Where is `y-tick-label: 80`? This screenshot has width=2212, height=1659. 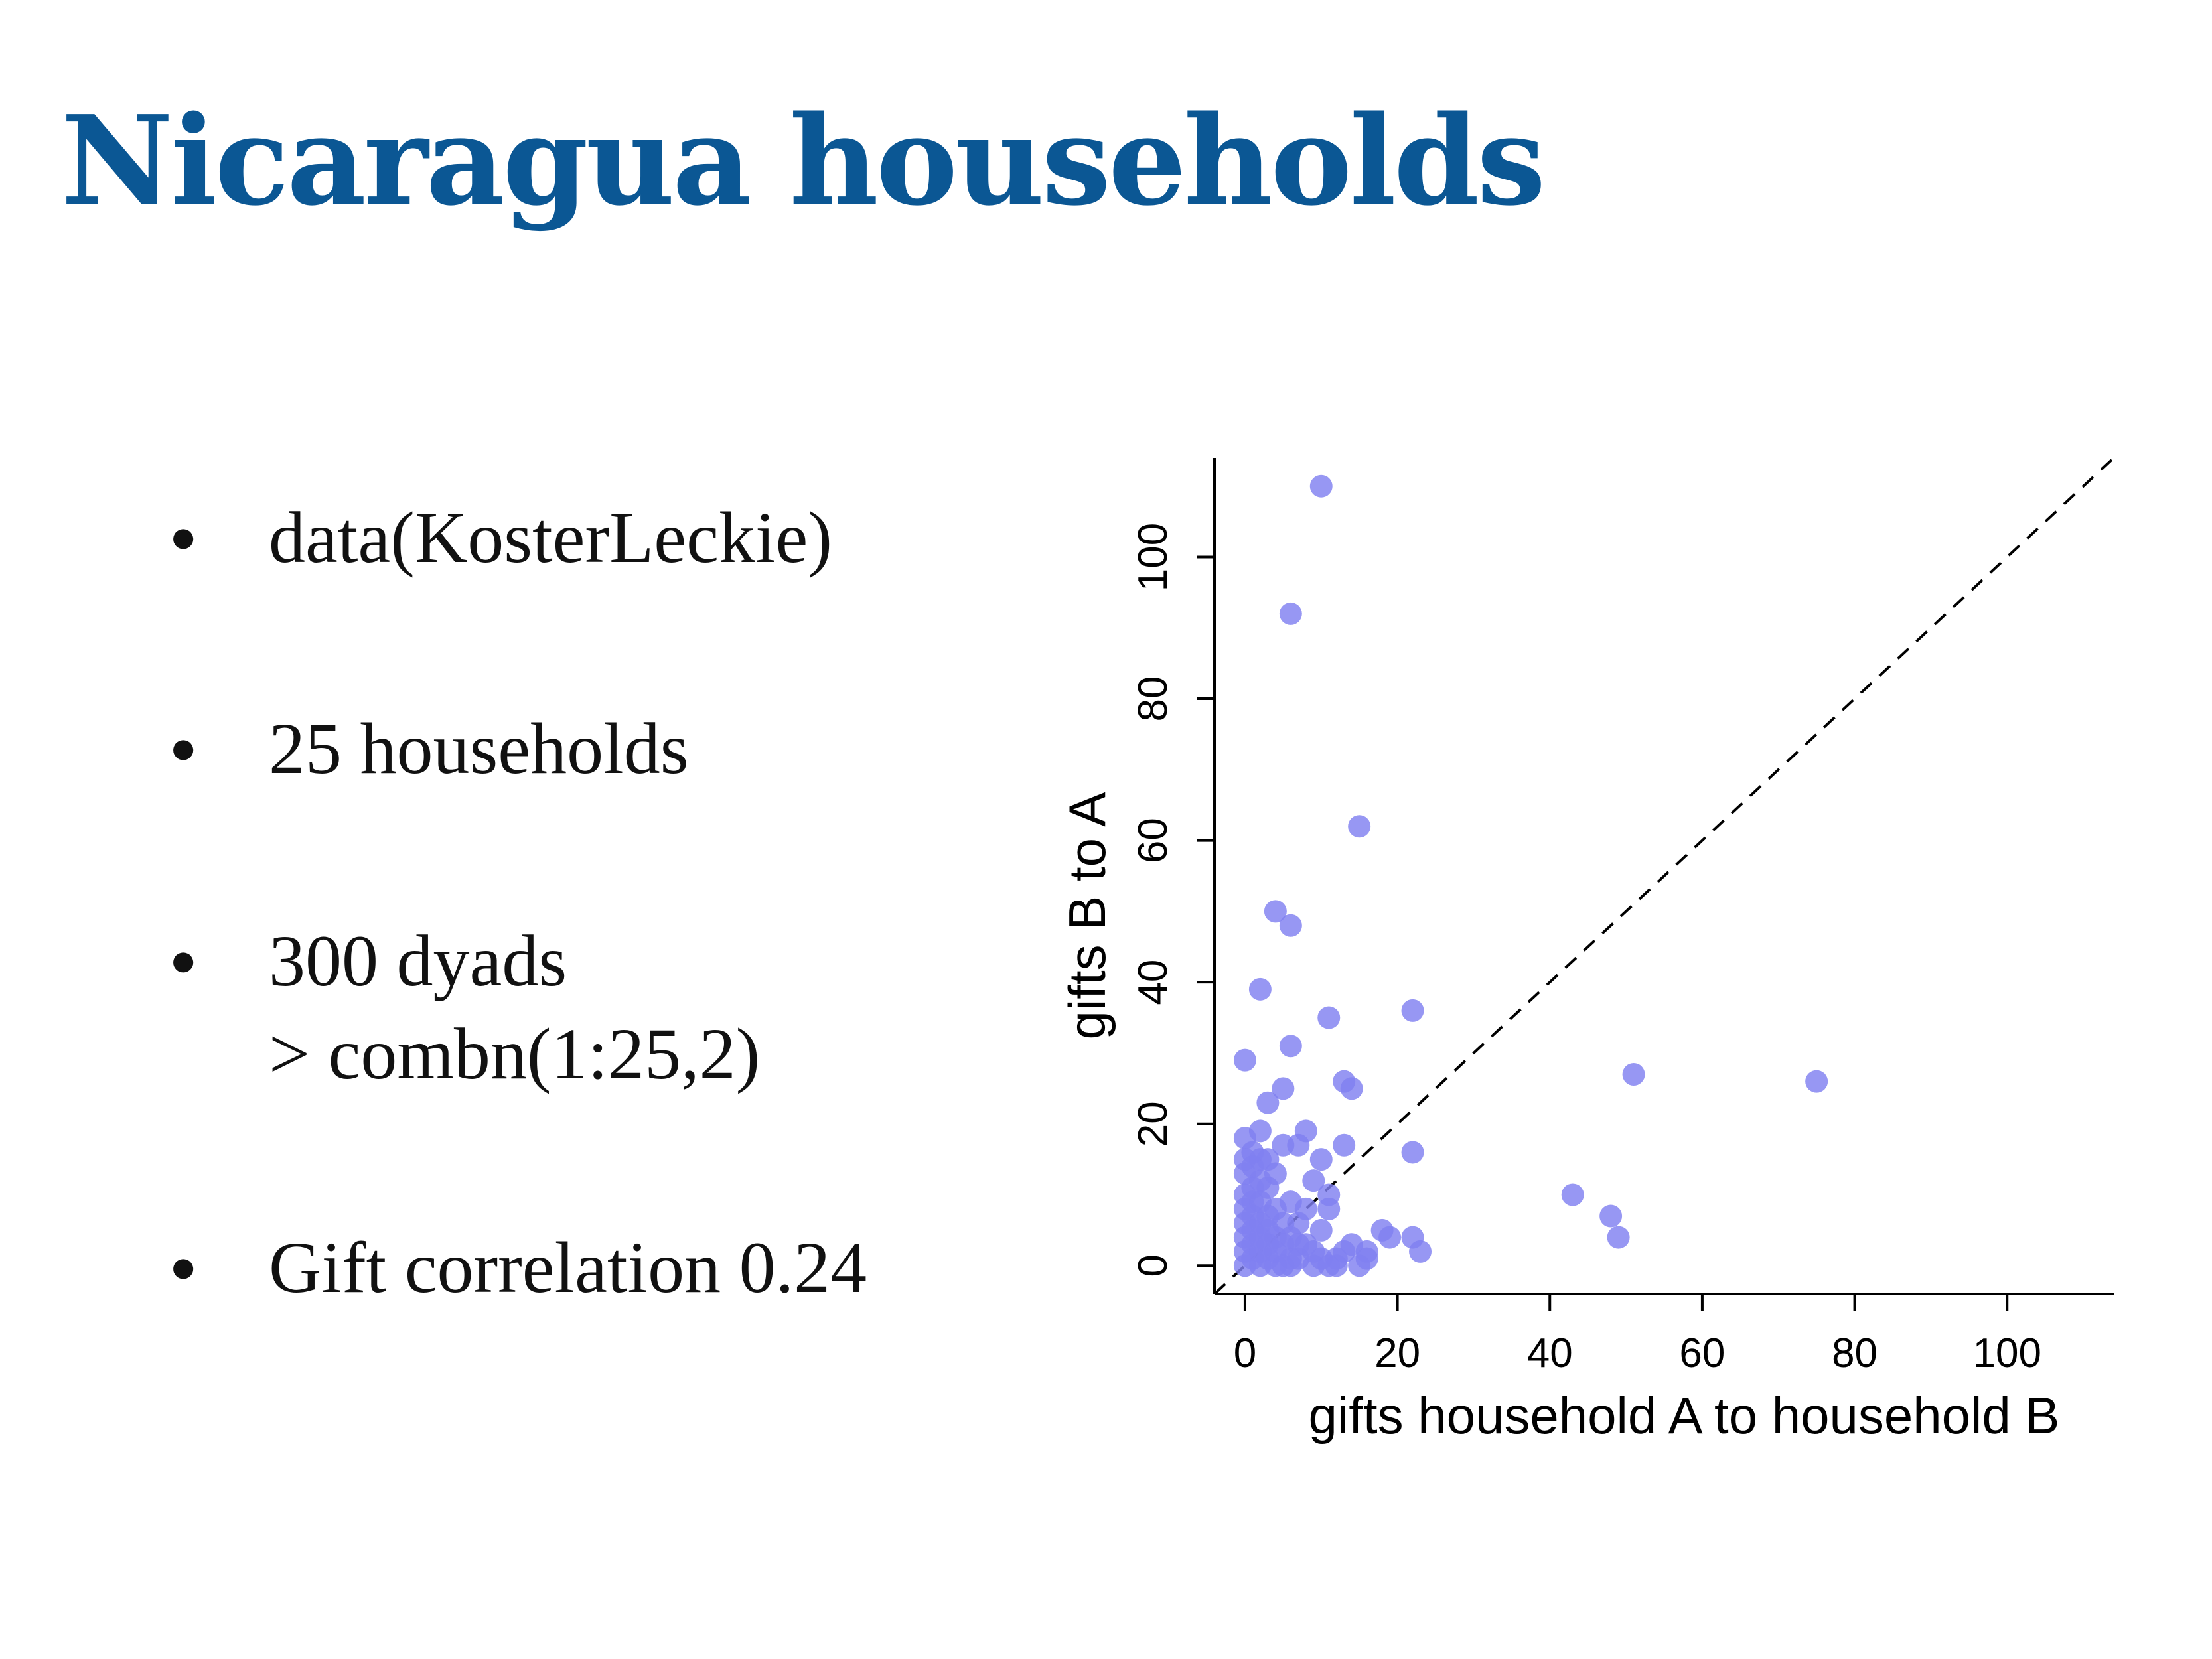 y-tick-label: 80 is located at coordinates (1153, 699).